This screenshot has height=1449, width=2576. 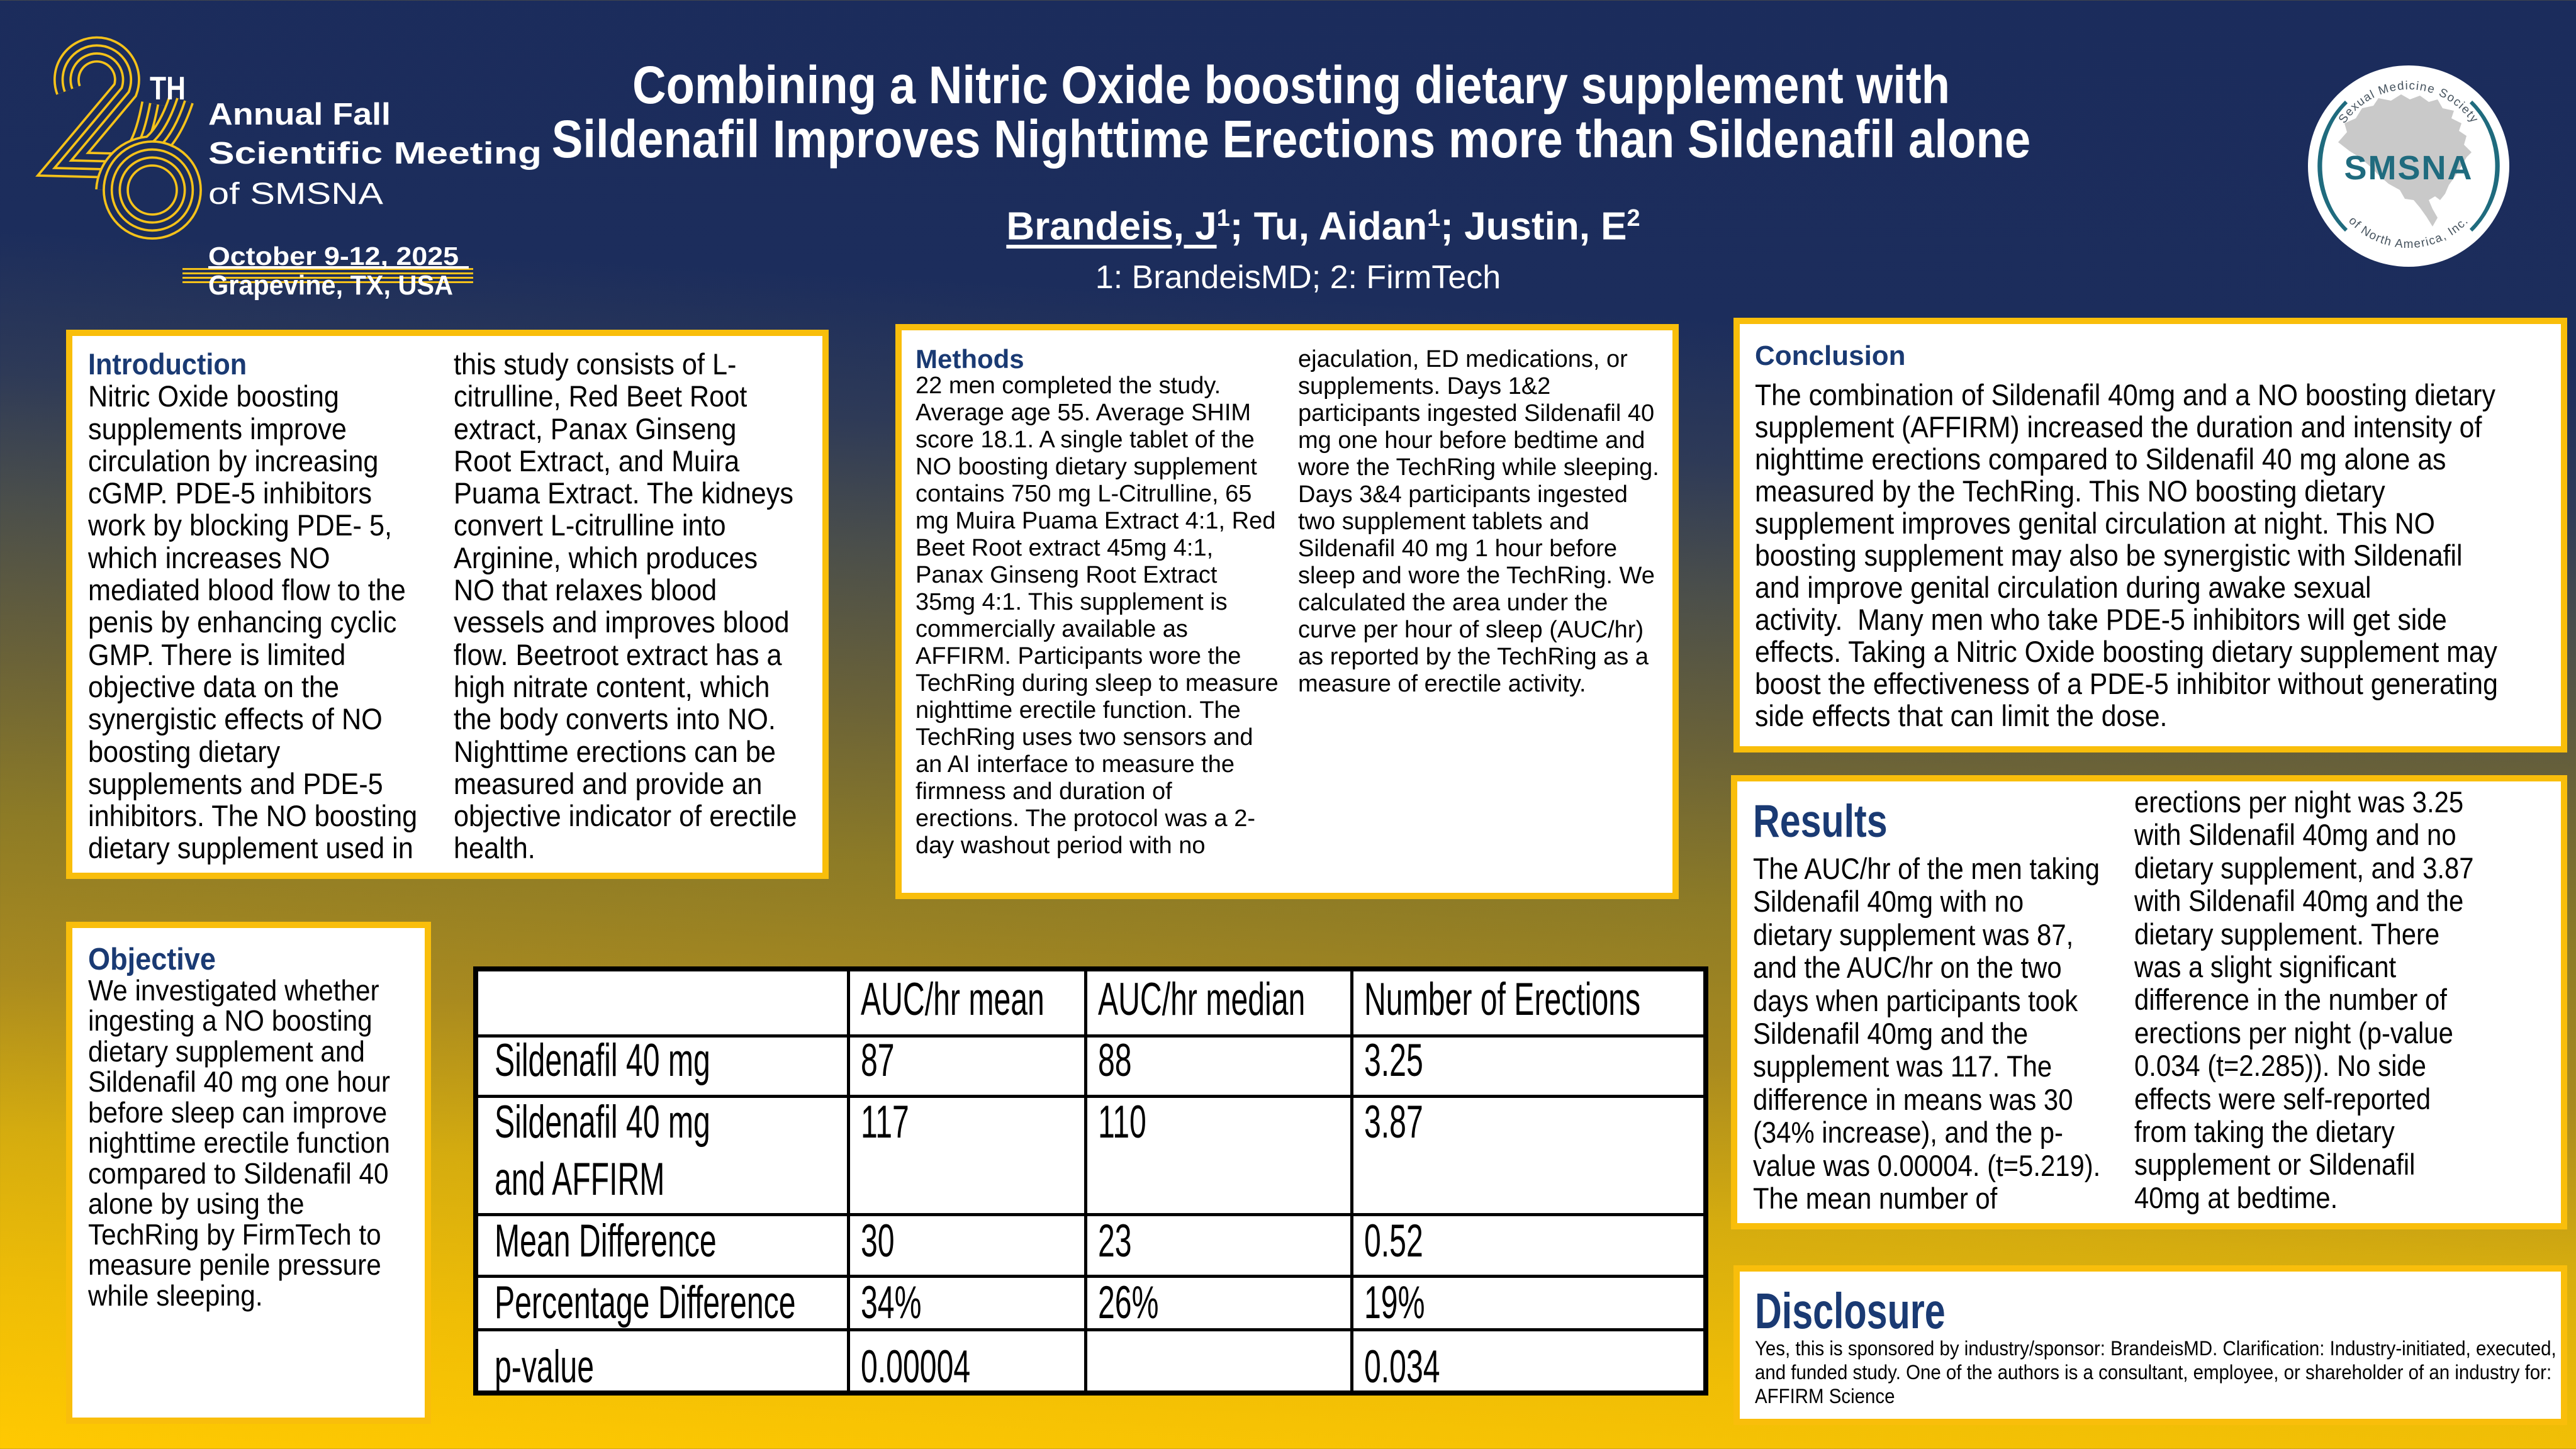 I want to click on svg-text: Grapevine, TX, USA, so click(x=330, y=285).